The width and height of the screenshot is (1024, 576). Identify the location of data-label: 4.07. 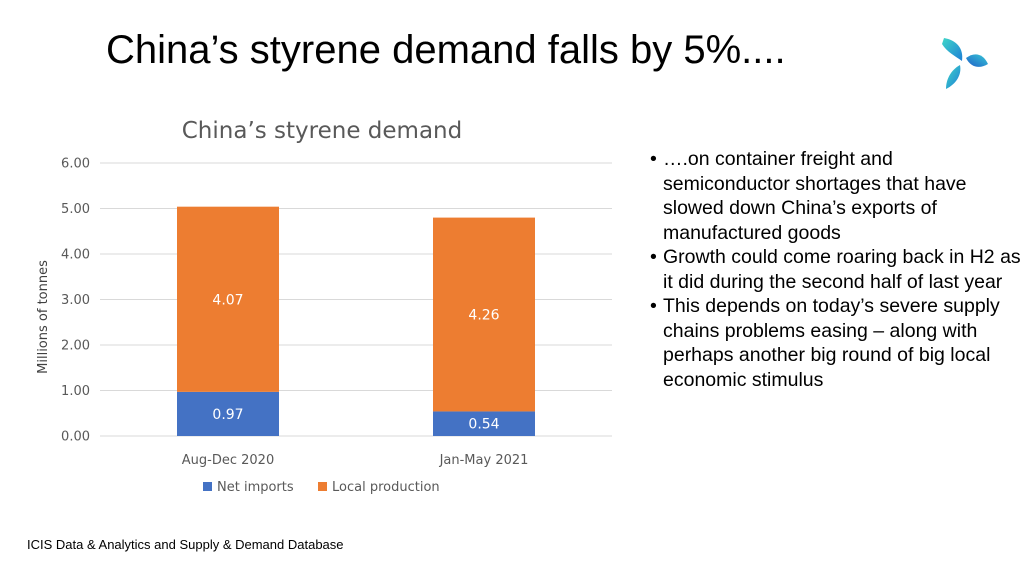
(227, 300).